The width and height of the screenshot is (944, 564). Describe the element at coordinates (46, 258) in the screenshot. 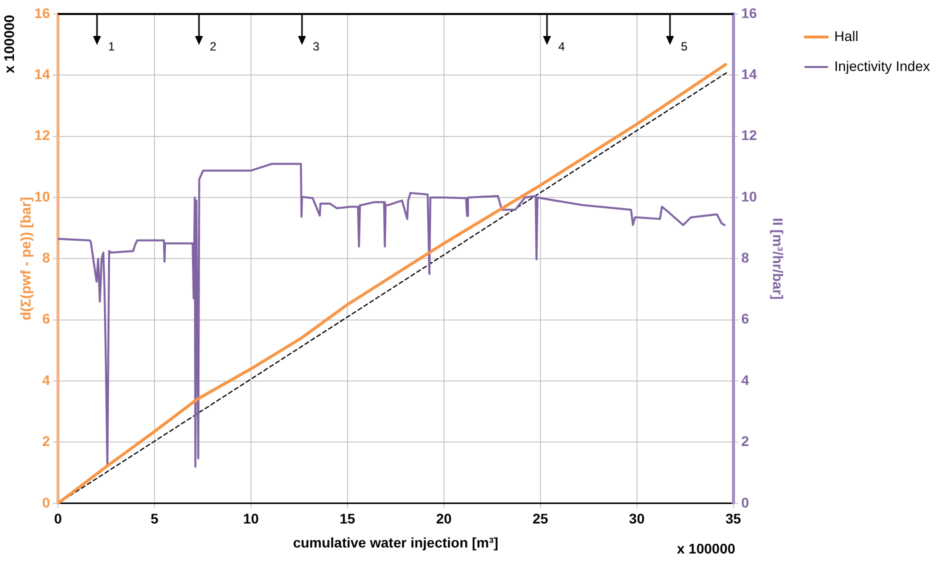

I see `y-tick-label: 8` at that location.